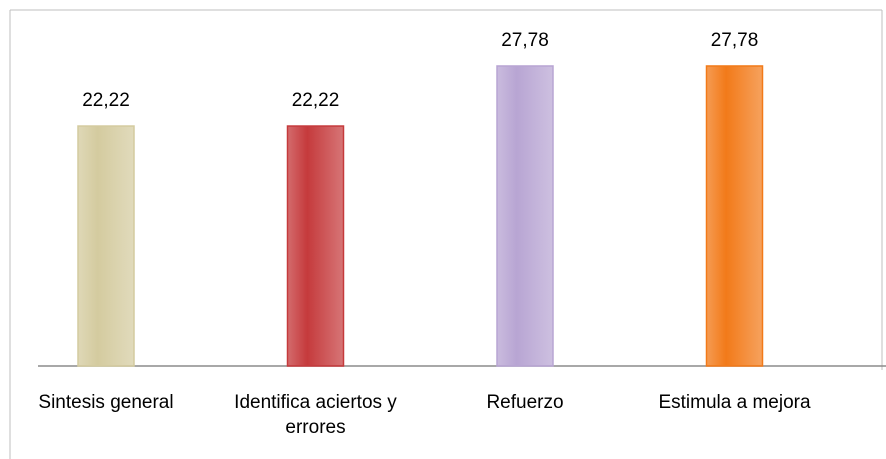 The width and height of the screenshot is (886, 459). What do you see at coordinates (315, 415) in the screenshot?
I see `x-tick-label: Identifica aciertos y errores` at bounding box center [315, 415].